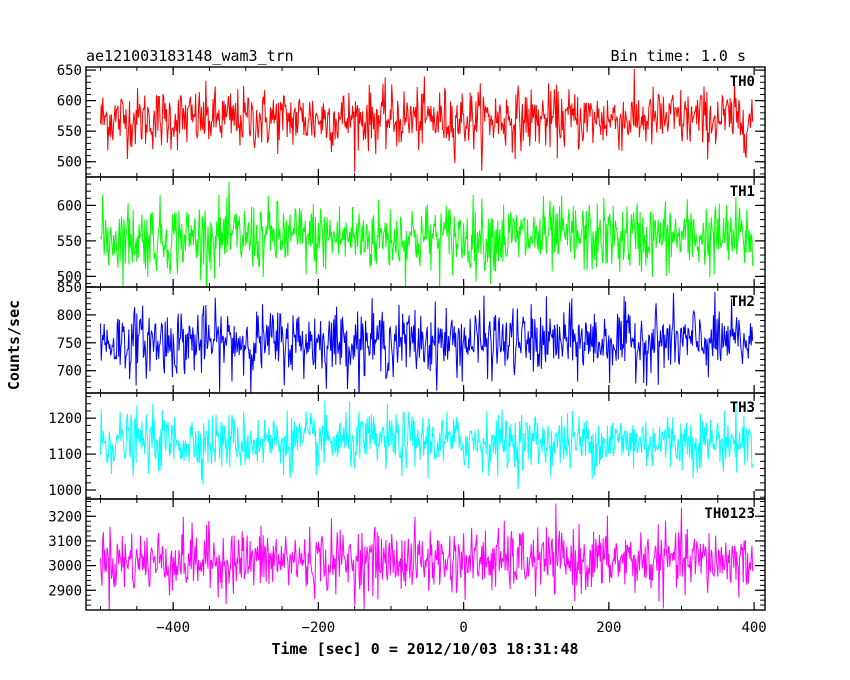 This screenshot has width=850, height=680. What do you see at coordinates (424, 649) in the screenshot?
I see `x-axis-title: Time [sec] 0 = 2012/10/03 18:31:48` at bounding box center [424, 649].